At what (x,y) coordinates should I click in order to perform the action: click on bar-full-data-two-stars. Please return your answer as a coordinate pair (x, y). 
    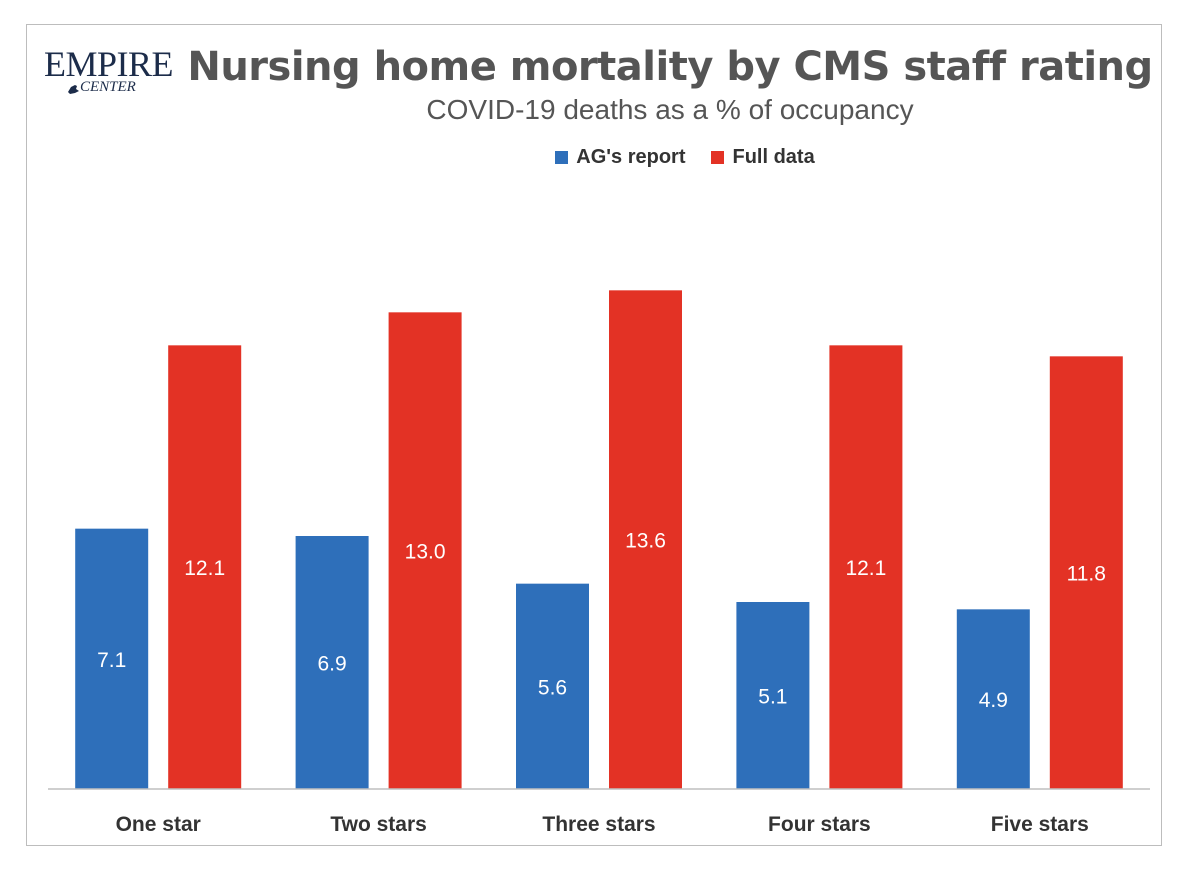
    Looking at the image, I should click on (425, 550).